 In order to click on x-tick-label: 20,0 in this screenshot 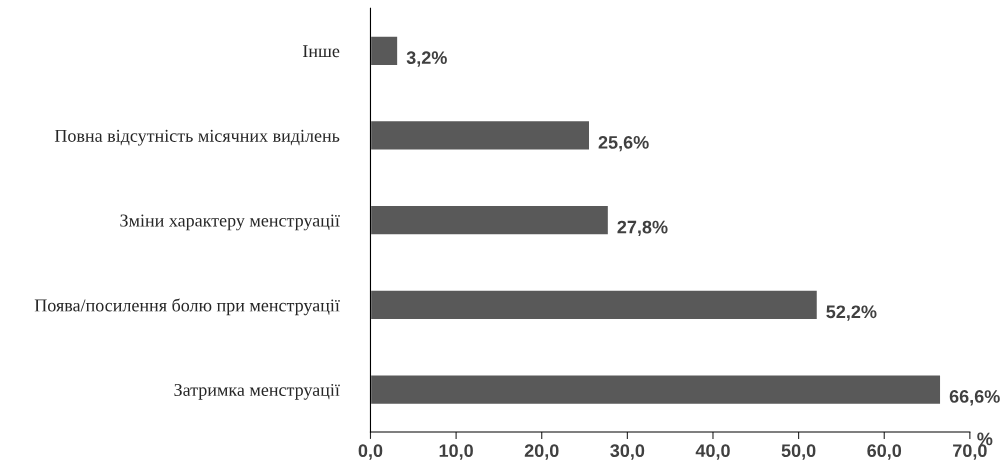, I will do `click(541, 452)`.